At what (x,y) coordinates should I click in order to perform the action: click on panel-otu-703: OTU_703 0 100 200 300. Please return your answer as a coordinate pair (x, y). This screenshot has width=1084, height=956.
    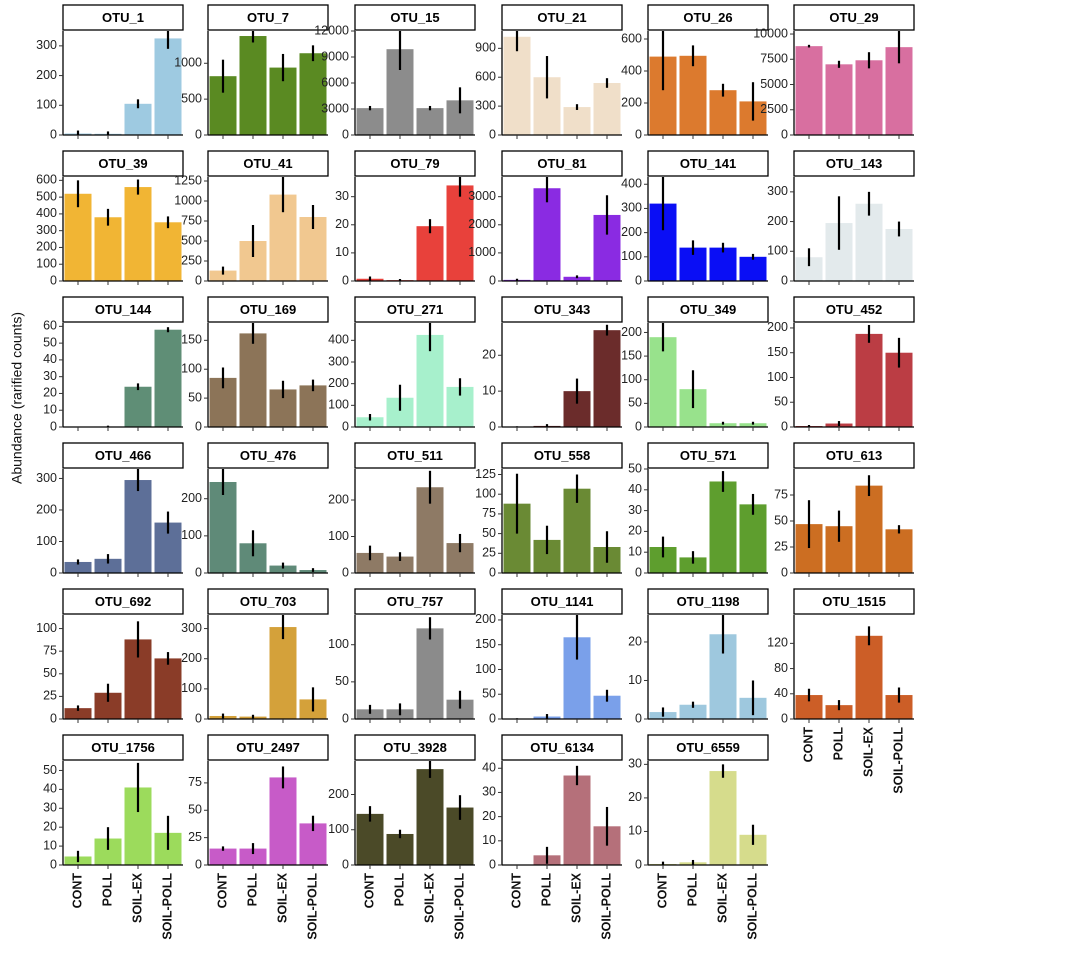
    Looking at the image, I should click on (255, 656).